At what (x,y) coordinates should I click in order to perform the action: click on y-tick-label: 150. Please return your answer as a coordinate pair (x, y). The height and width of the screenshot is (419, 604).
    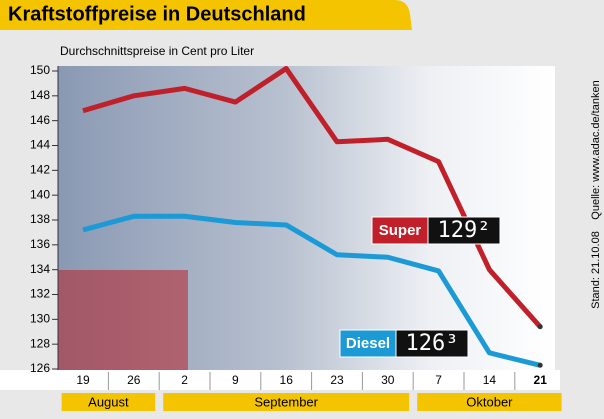
    Looking at the image, I should click on (40, 70).